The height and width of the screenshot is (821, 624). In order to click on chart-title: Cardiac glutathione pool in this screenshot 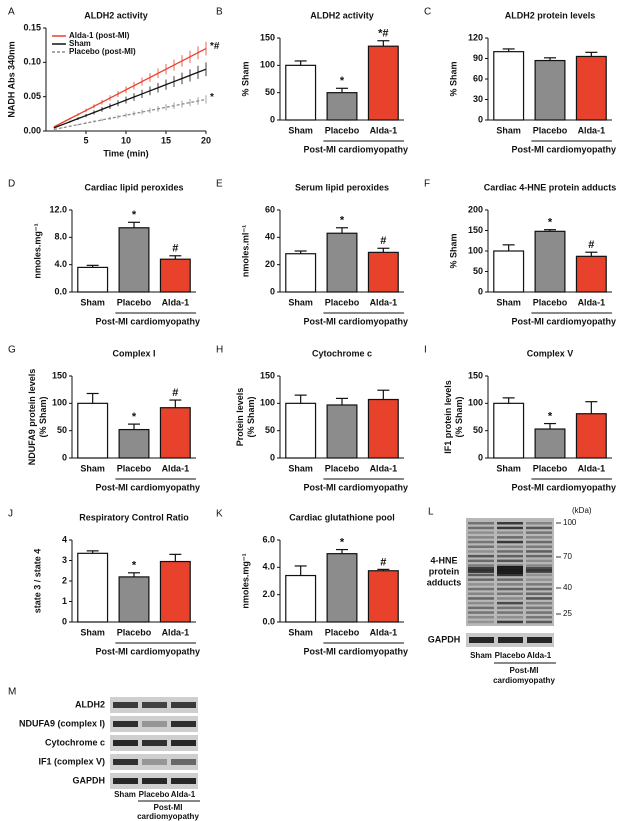, I will do `click(342, 517)`.